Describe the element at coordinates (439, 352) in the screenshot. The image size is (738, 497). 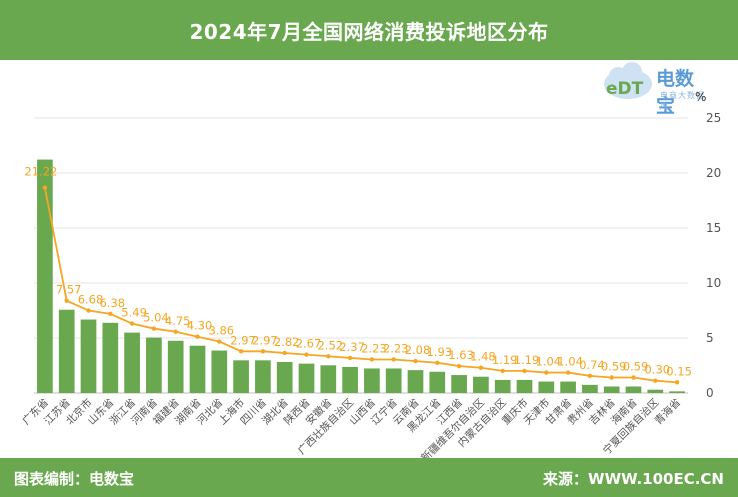
I see `value-label: 1.93` at that location.